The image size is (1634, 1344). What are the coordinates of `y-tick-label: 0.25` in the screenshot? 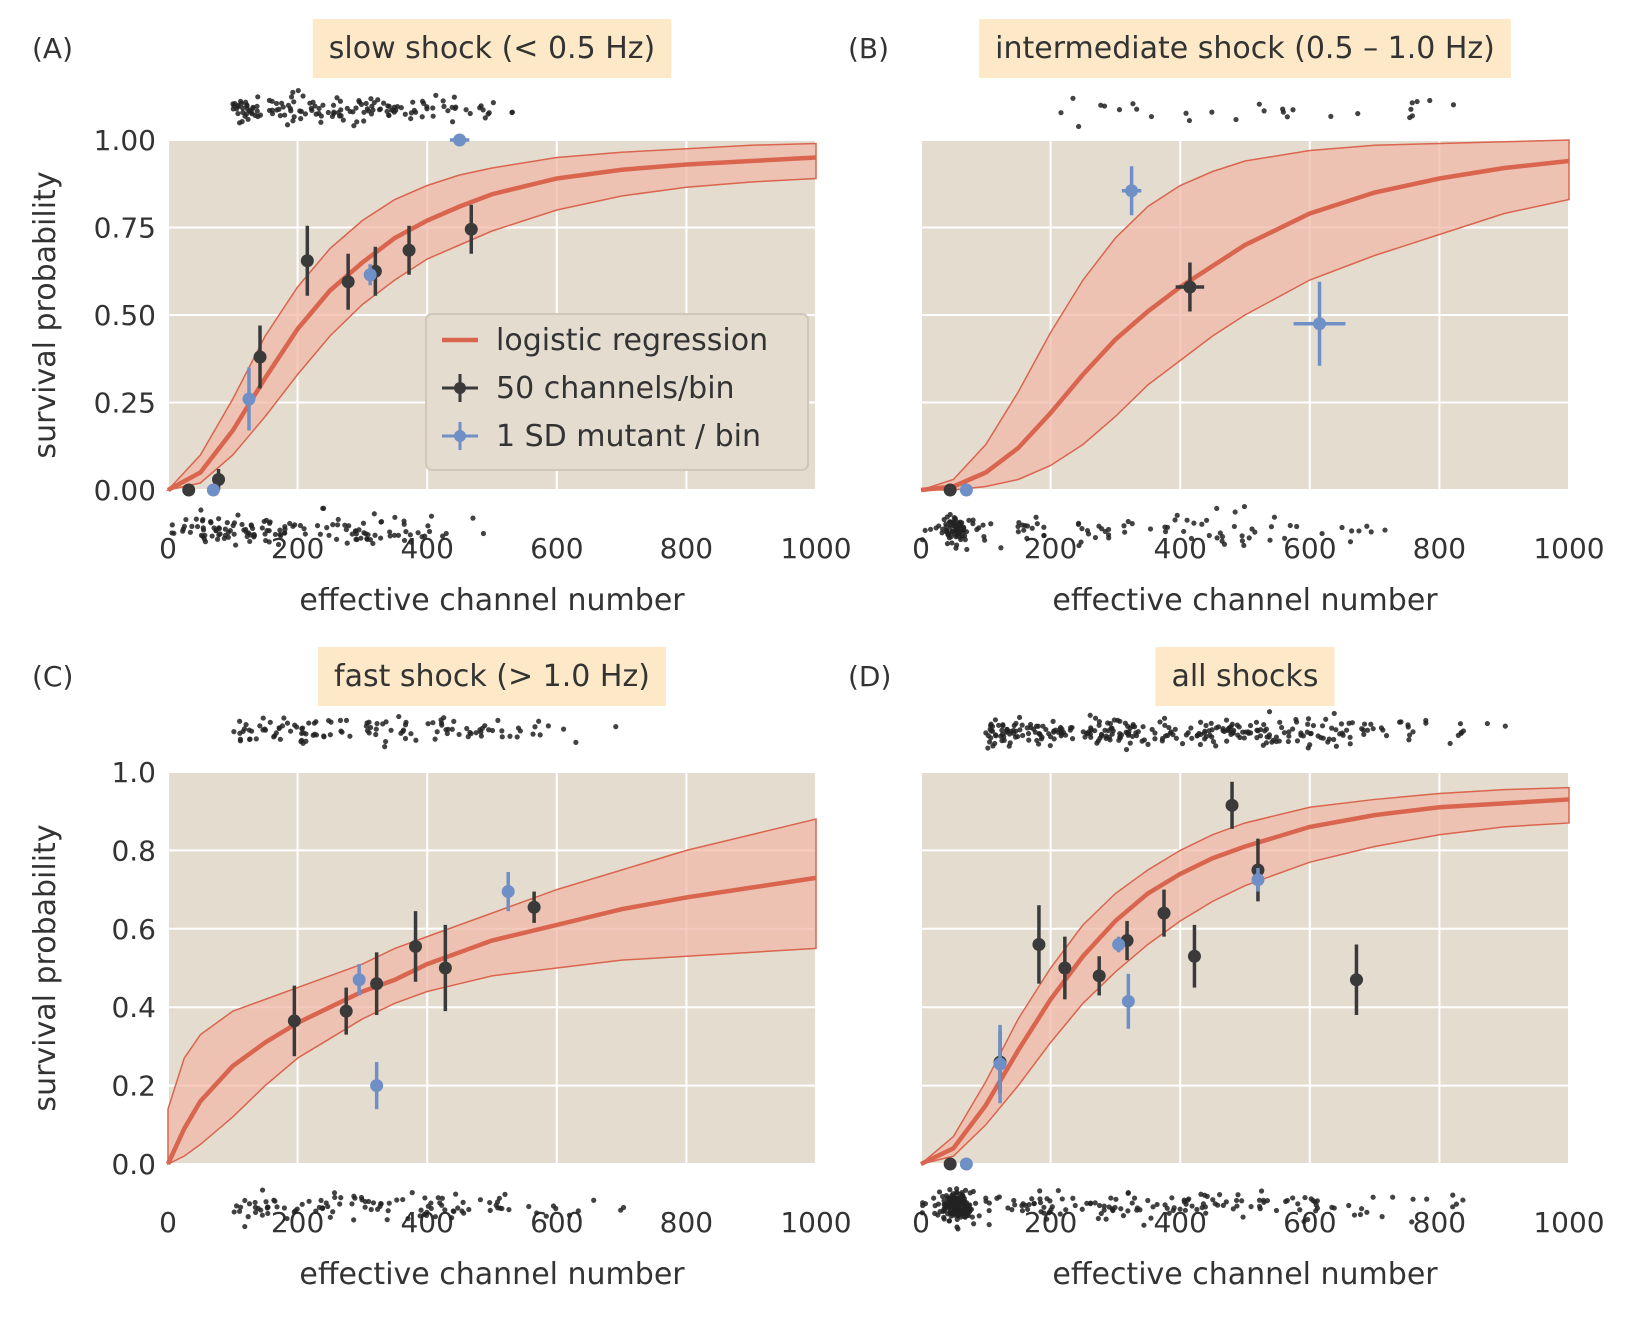 It's located at (125, 403).